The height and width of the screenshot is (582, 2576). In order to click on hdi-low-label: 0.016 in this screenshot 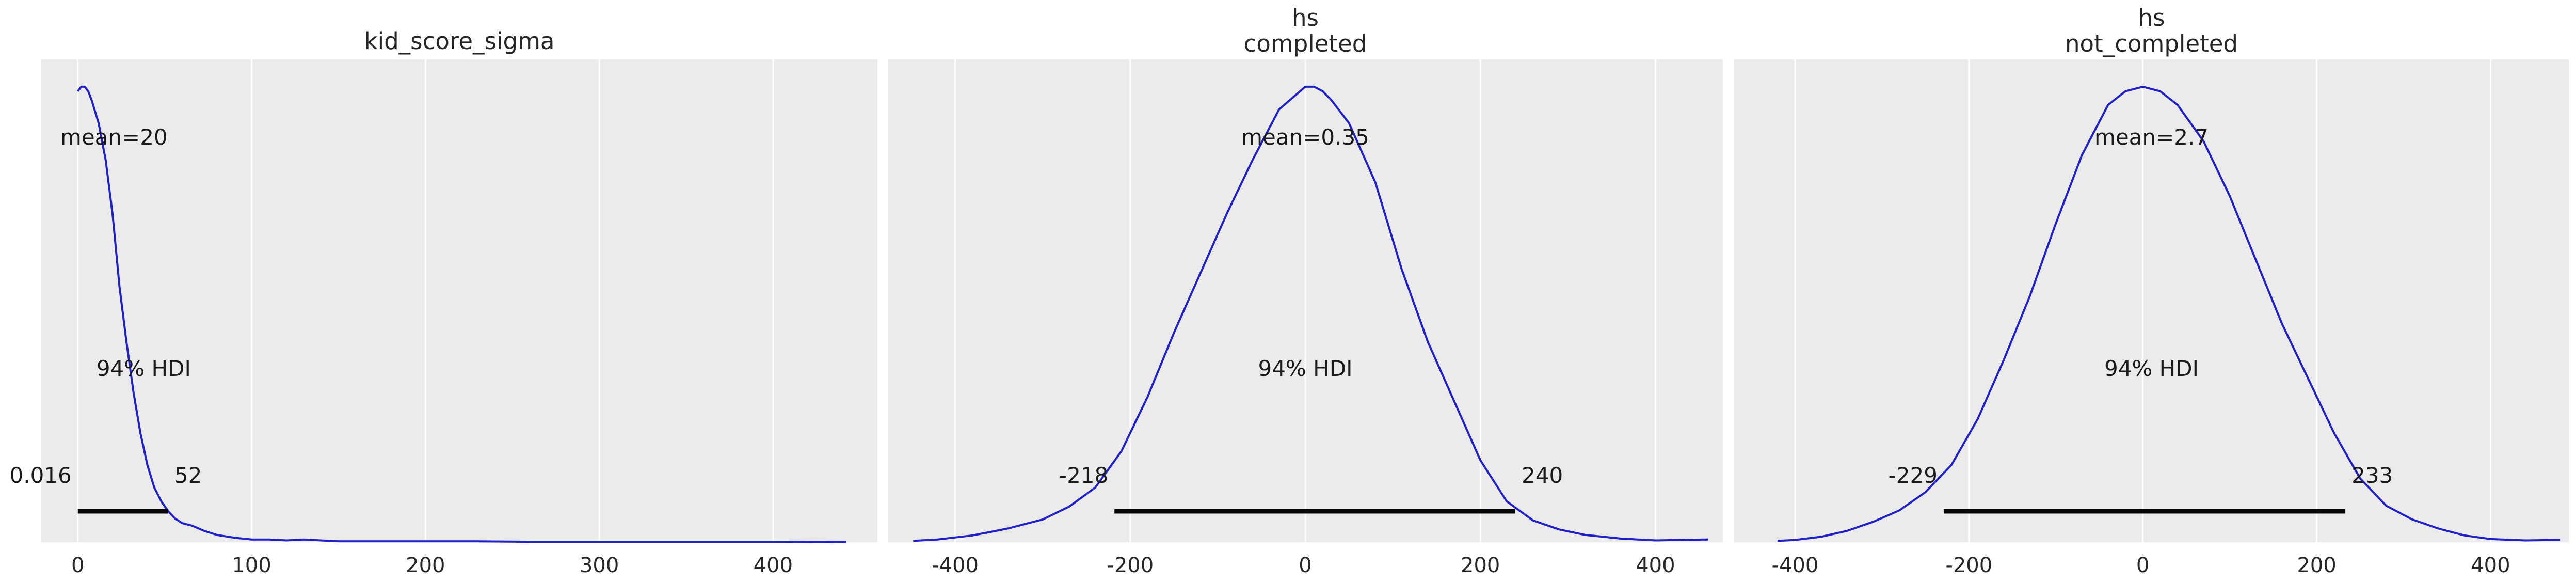, I will do `click(41, 475)`.